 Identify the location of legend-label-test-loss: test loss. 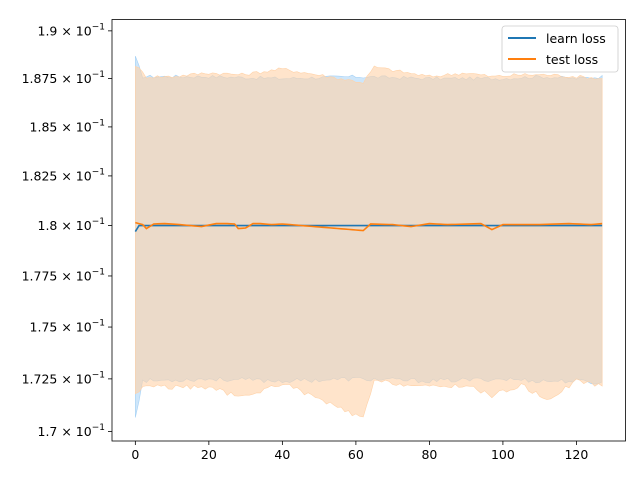
(572, 59).